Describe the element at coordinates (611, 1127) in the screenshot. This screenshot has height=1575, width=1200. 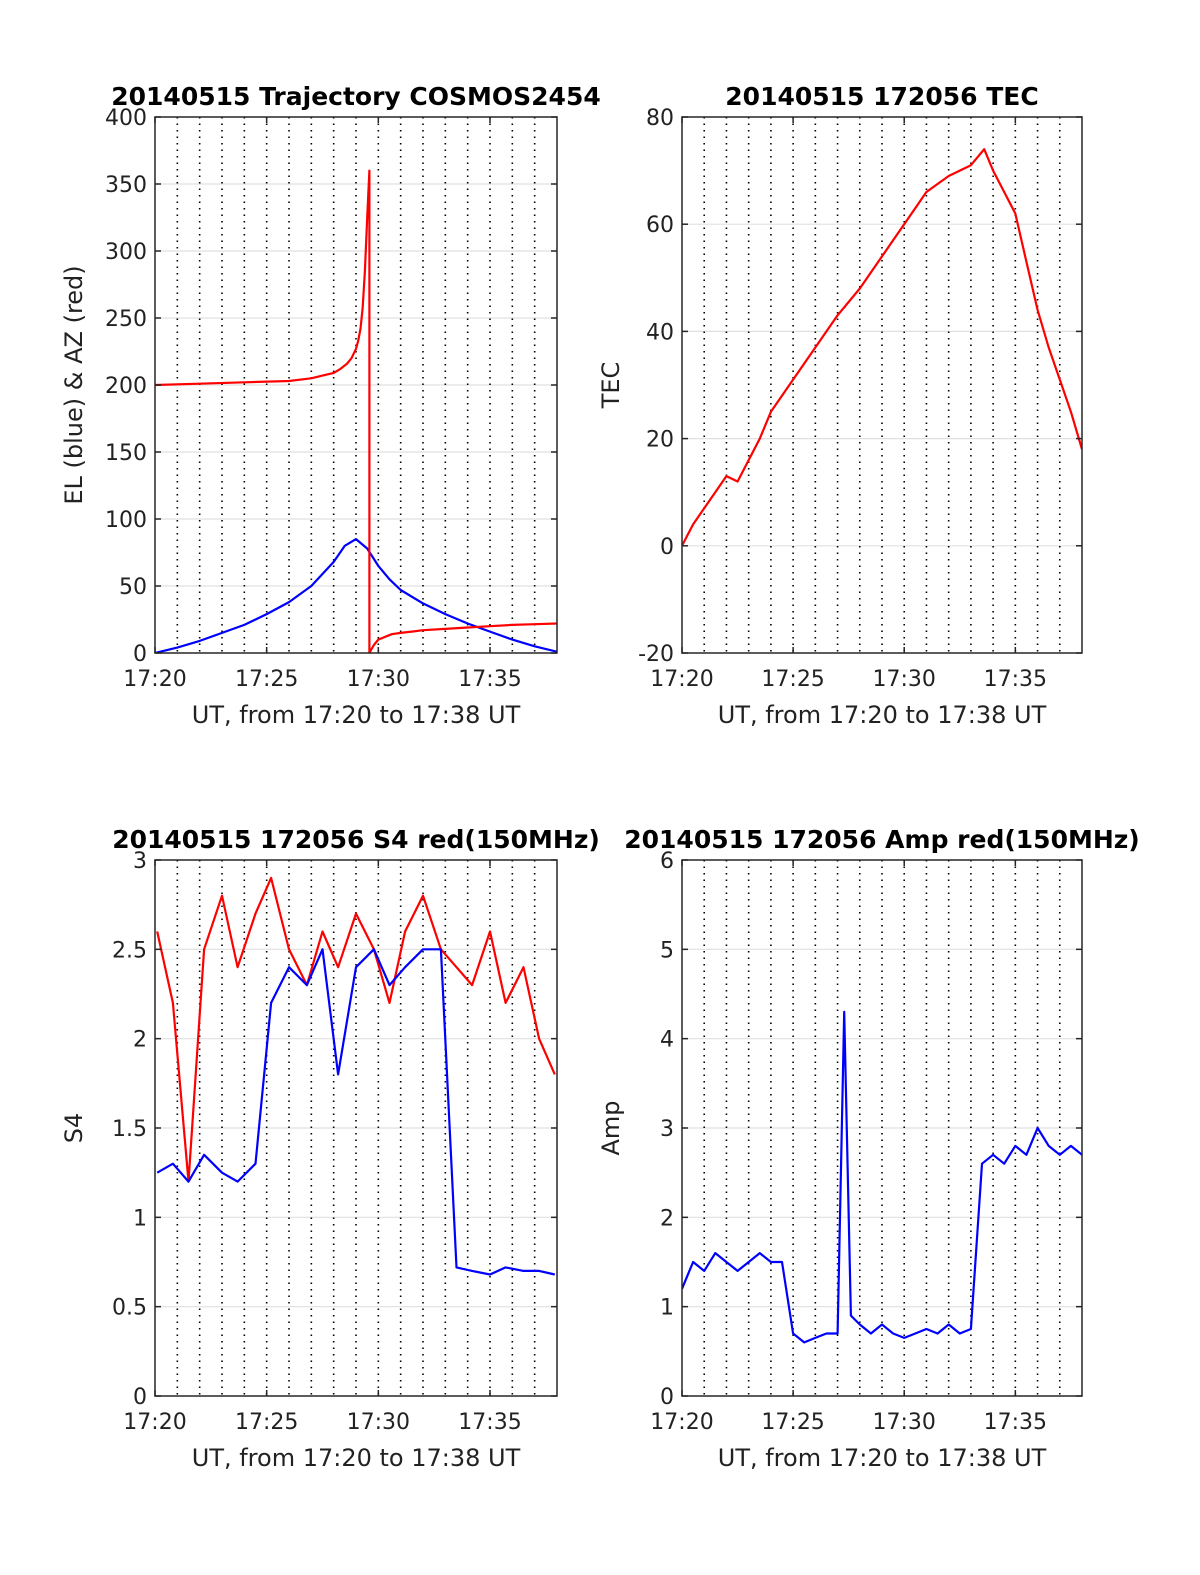
I see `y-axis-label: Amp` at that location.